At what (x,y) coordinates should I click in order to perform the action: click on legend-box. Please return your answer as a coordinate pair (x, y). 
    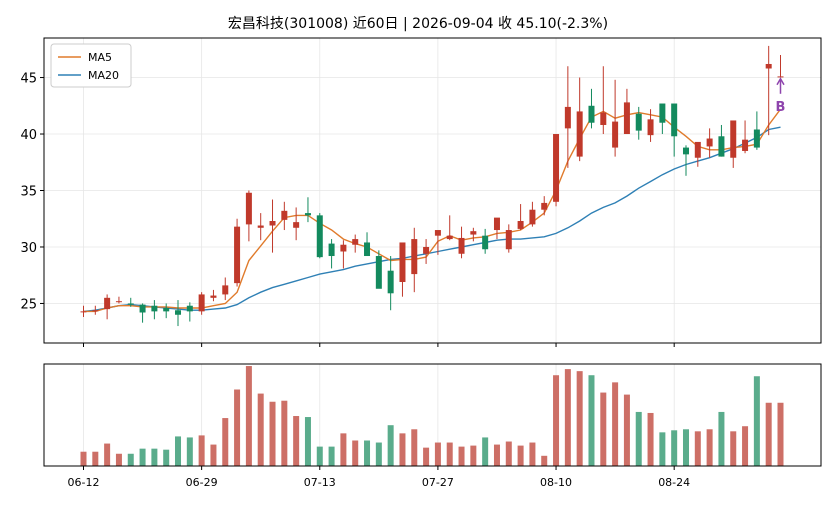
    Looking at the image, I should click on (91, 65).